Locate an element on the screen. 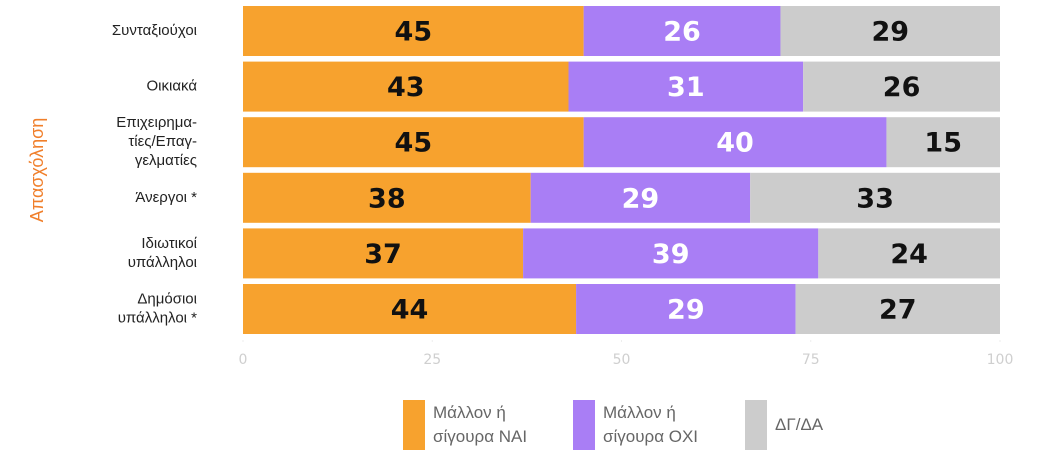 This screenshot has width=1041, height=454. x-tick-label: 75 is located at coordinates (811, 360).